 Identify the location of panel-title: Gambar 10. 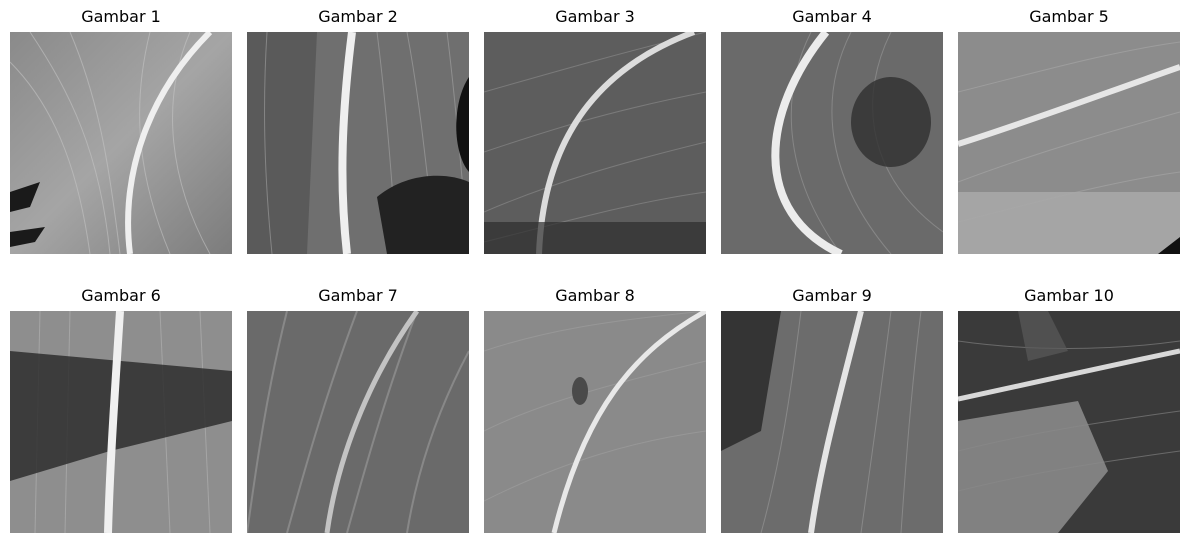
(1069, 295).